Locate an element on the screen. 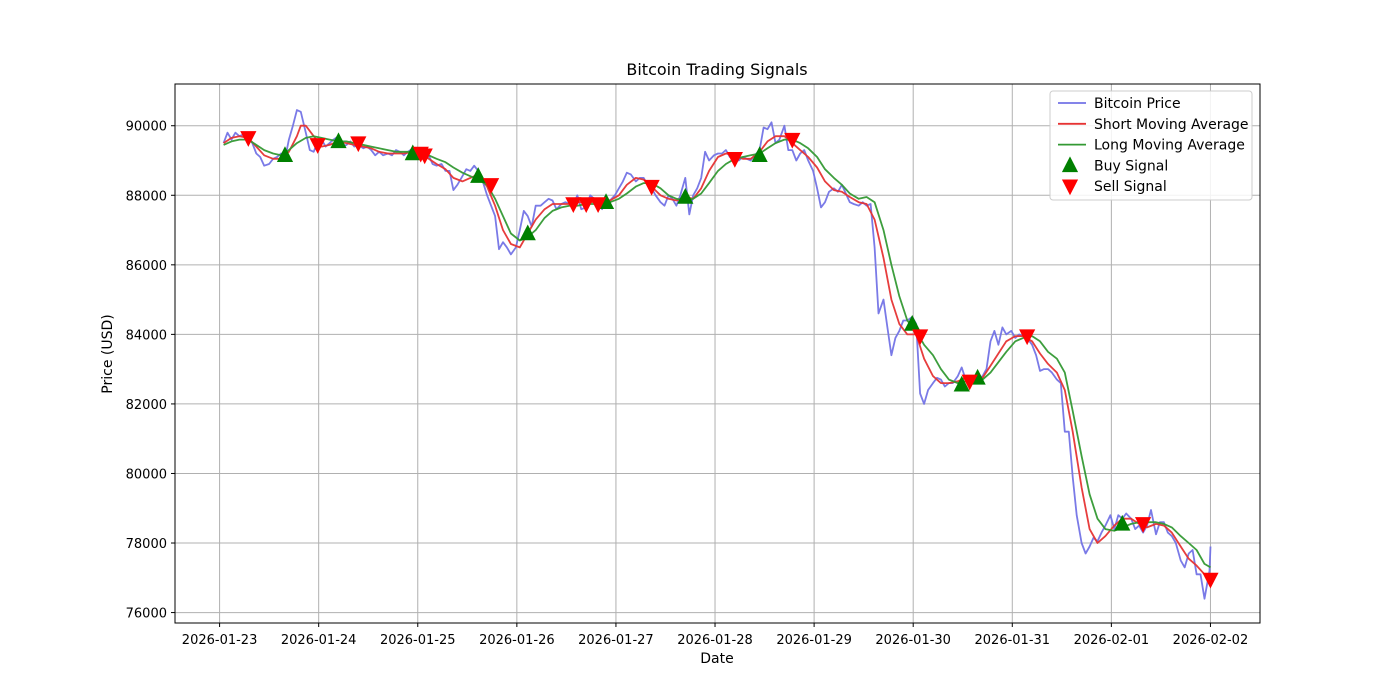 The height and width of the screenshot is (700, 1400). legend-swatch-sell is located at coordinates (1070, 187).